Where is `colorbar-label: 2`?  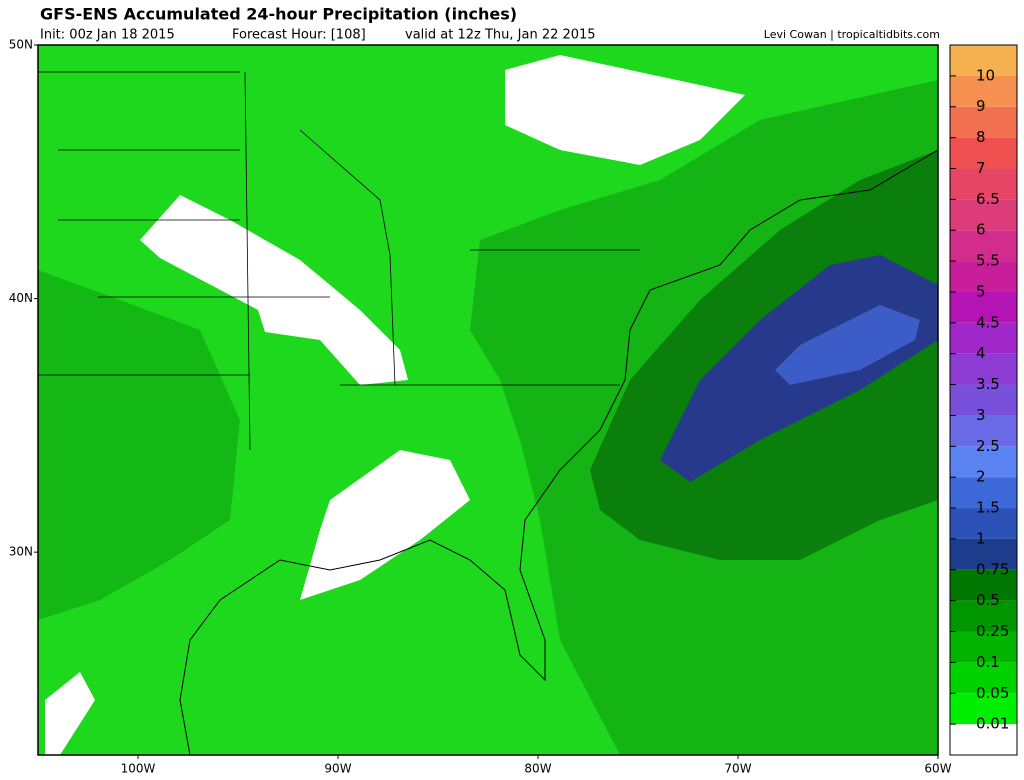 colorbar-label: 2 is located at coordinates (981, 477).